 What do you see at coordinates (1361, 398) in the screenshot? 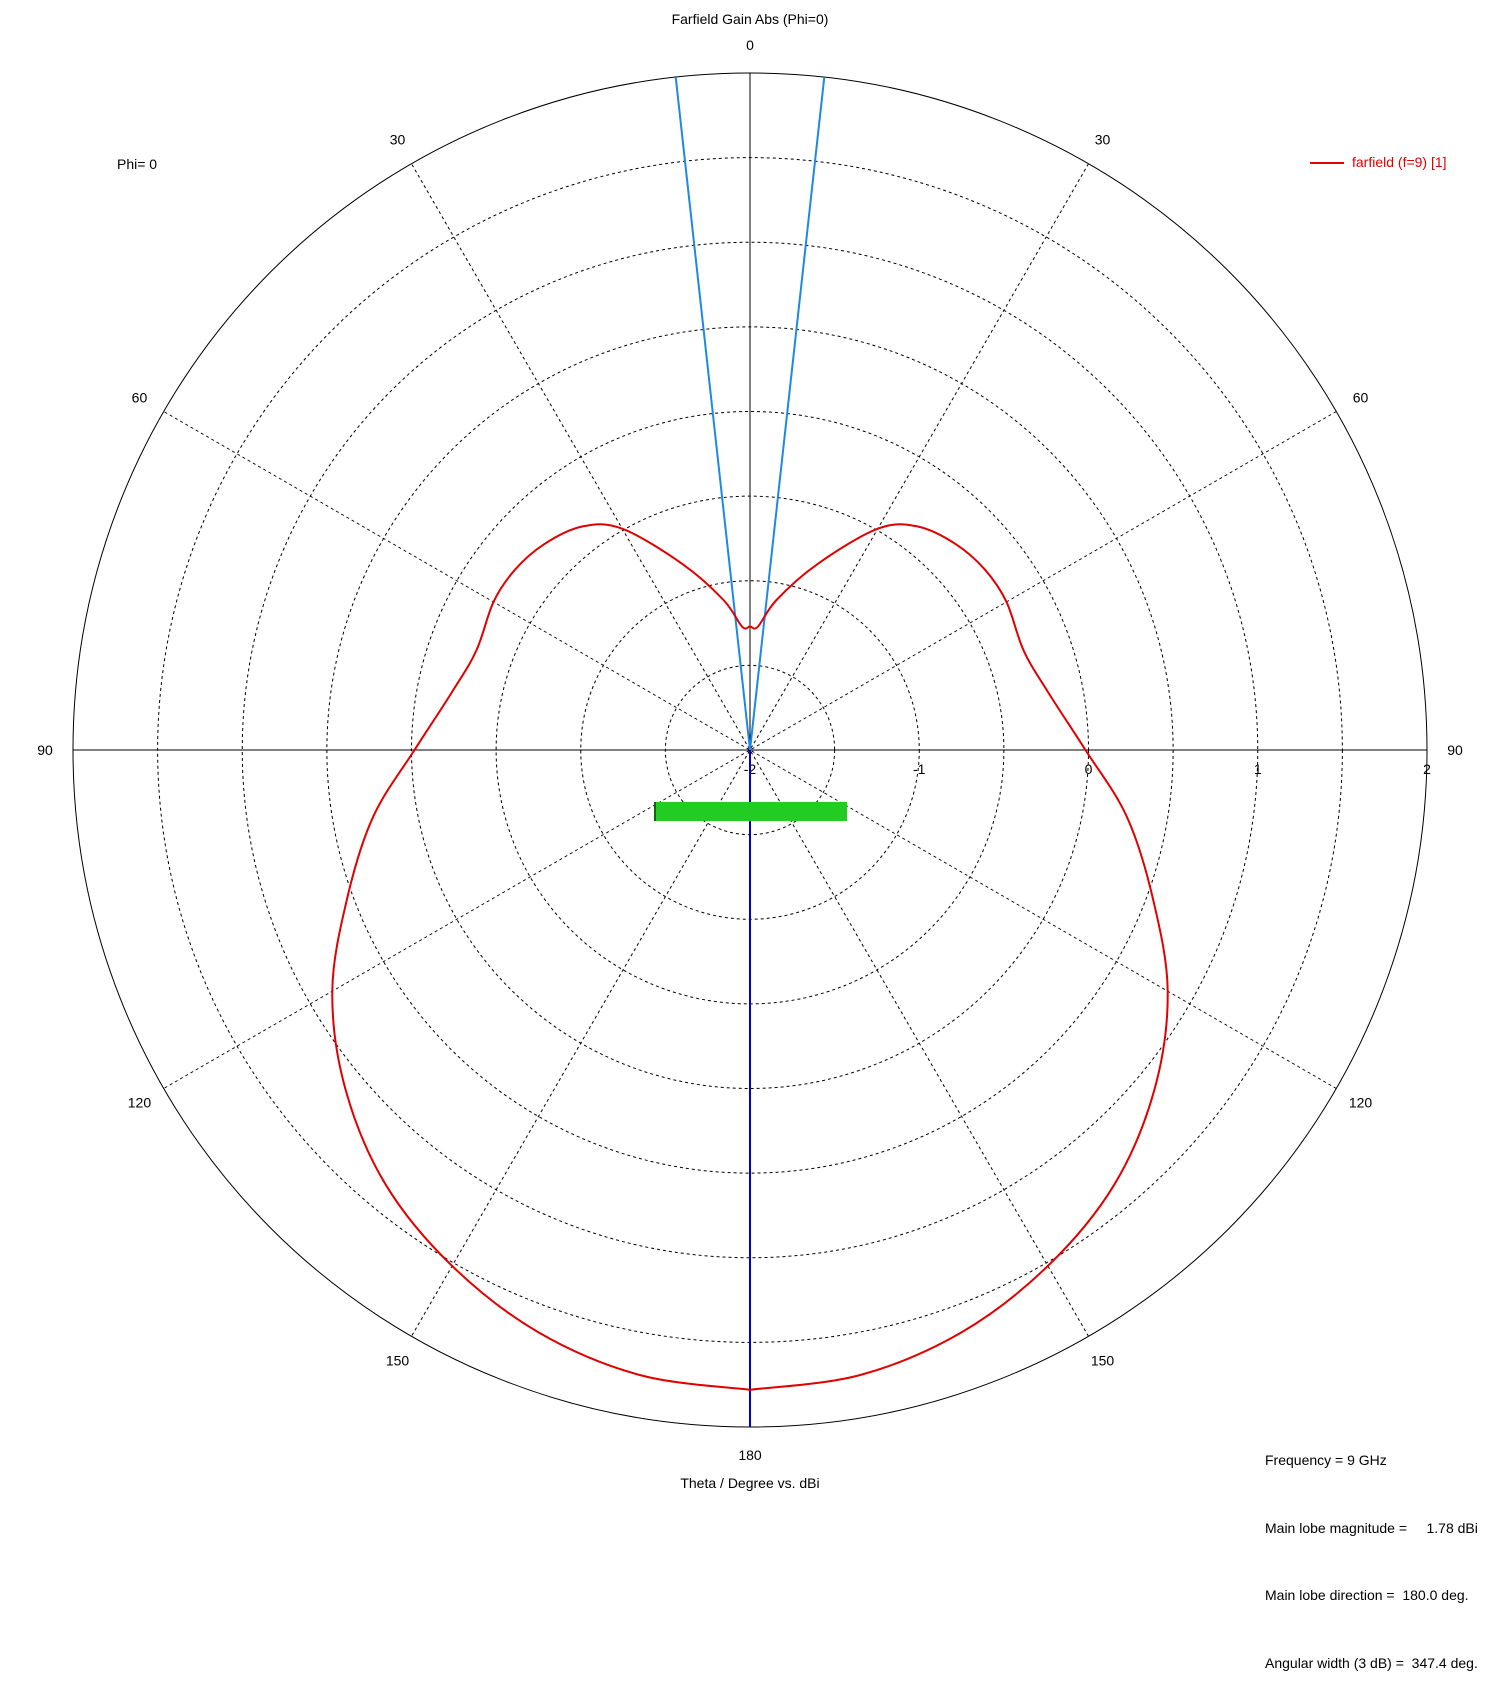
I see `angle-tick-label-2: 60` at bounding box center [1361, 398].